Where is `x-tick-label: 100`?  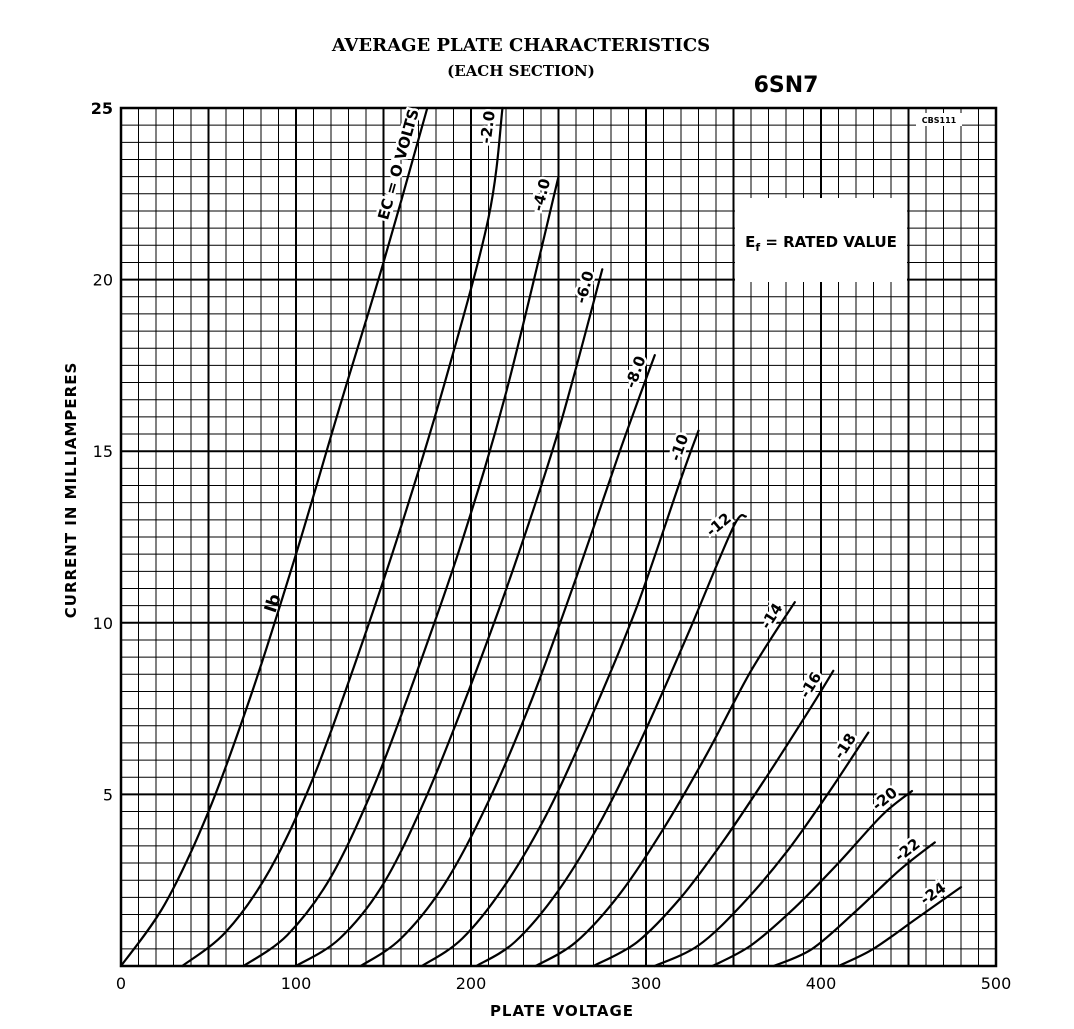 x-tick-label: 100 is located at coordinates (296, 983).